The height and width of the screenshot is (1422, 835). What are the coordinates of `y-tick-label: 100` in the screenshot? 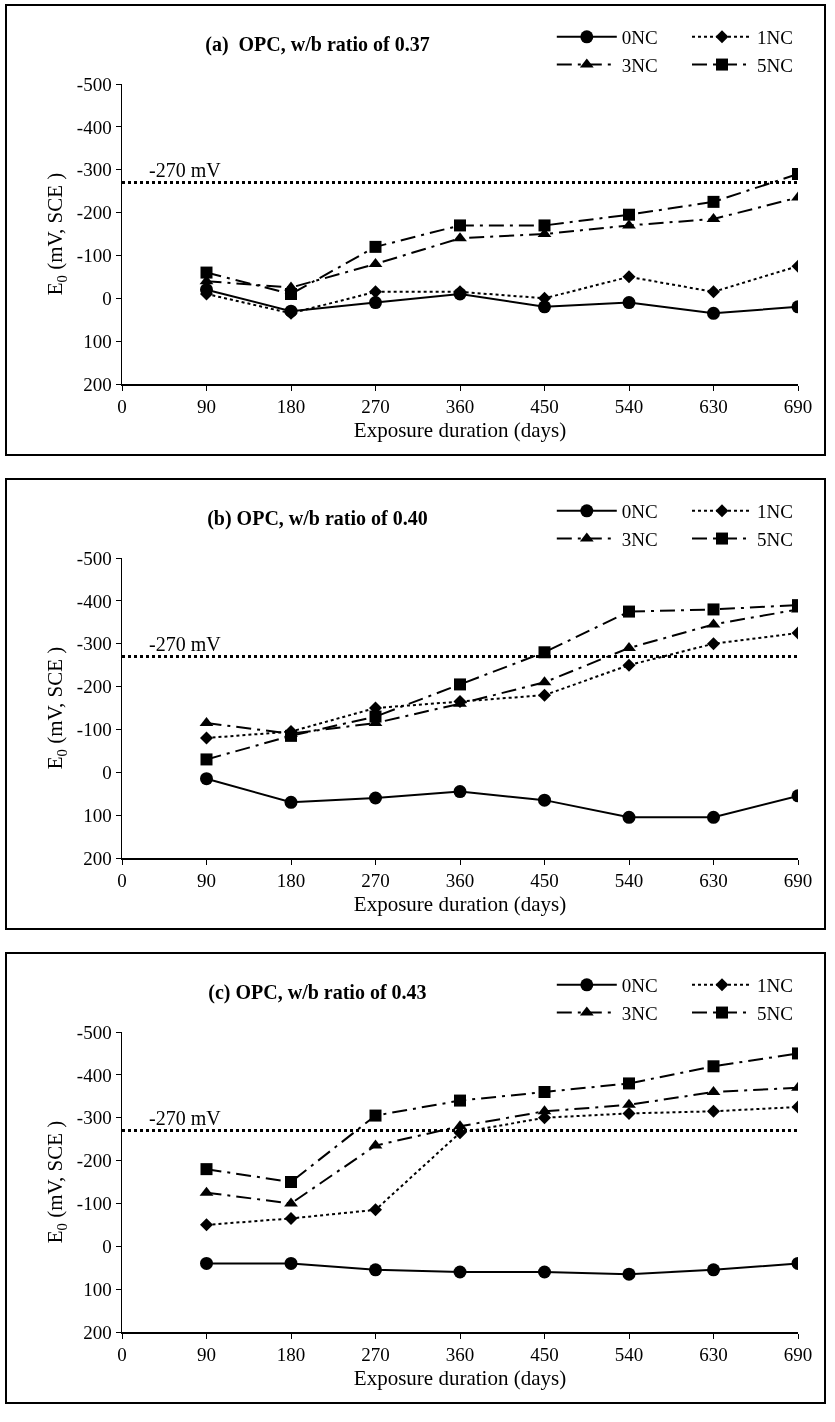 It's located at (97, 815).